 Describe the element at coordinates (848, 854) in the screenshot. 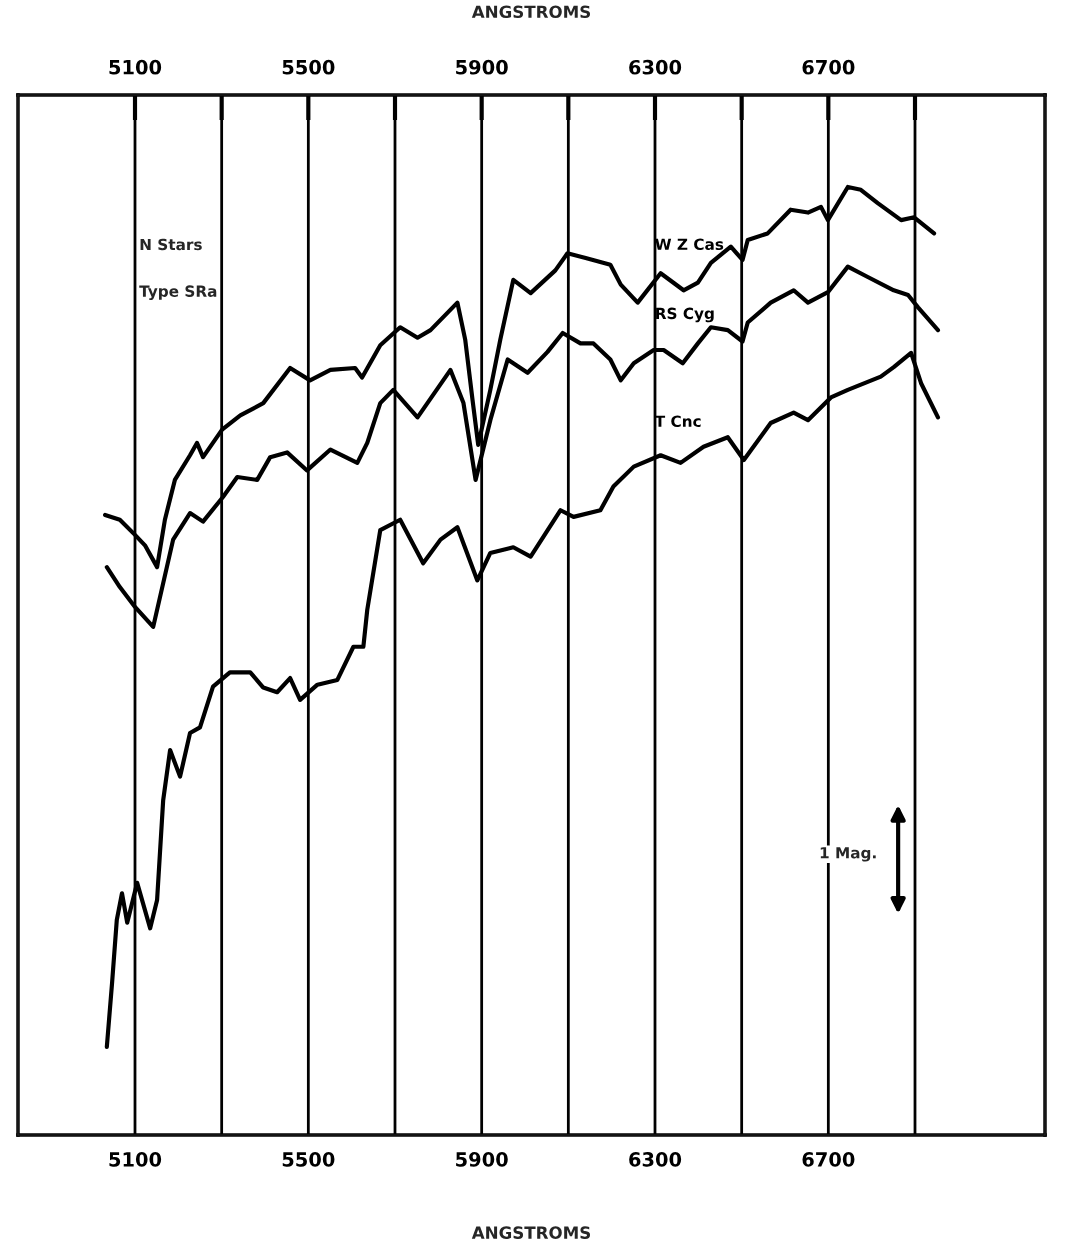

I see `annotation: 1 Mag.` at that location.